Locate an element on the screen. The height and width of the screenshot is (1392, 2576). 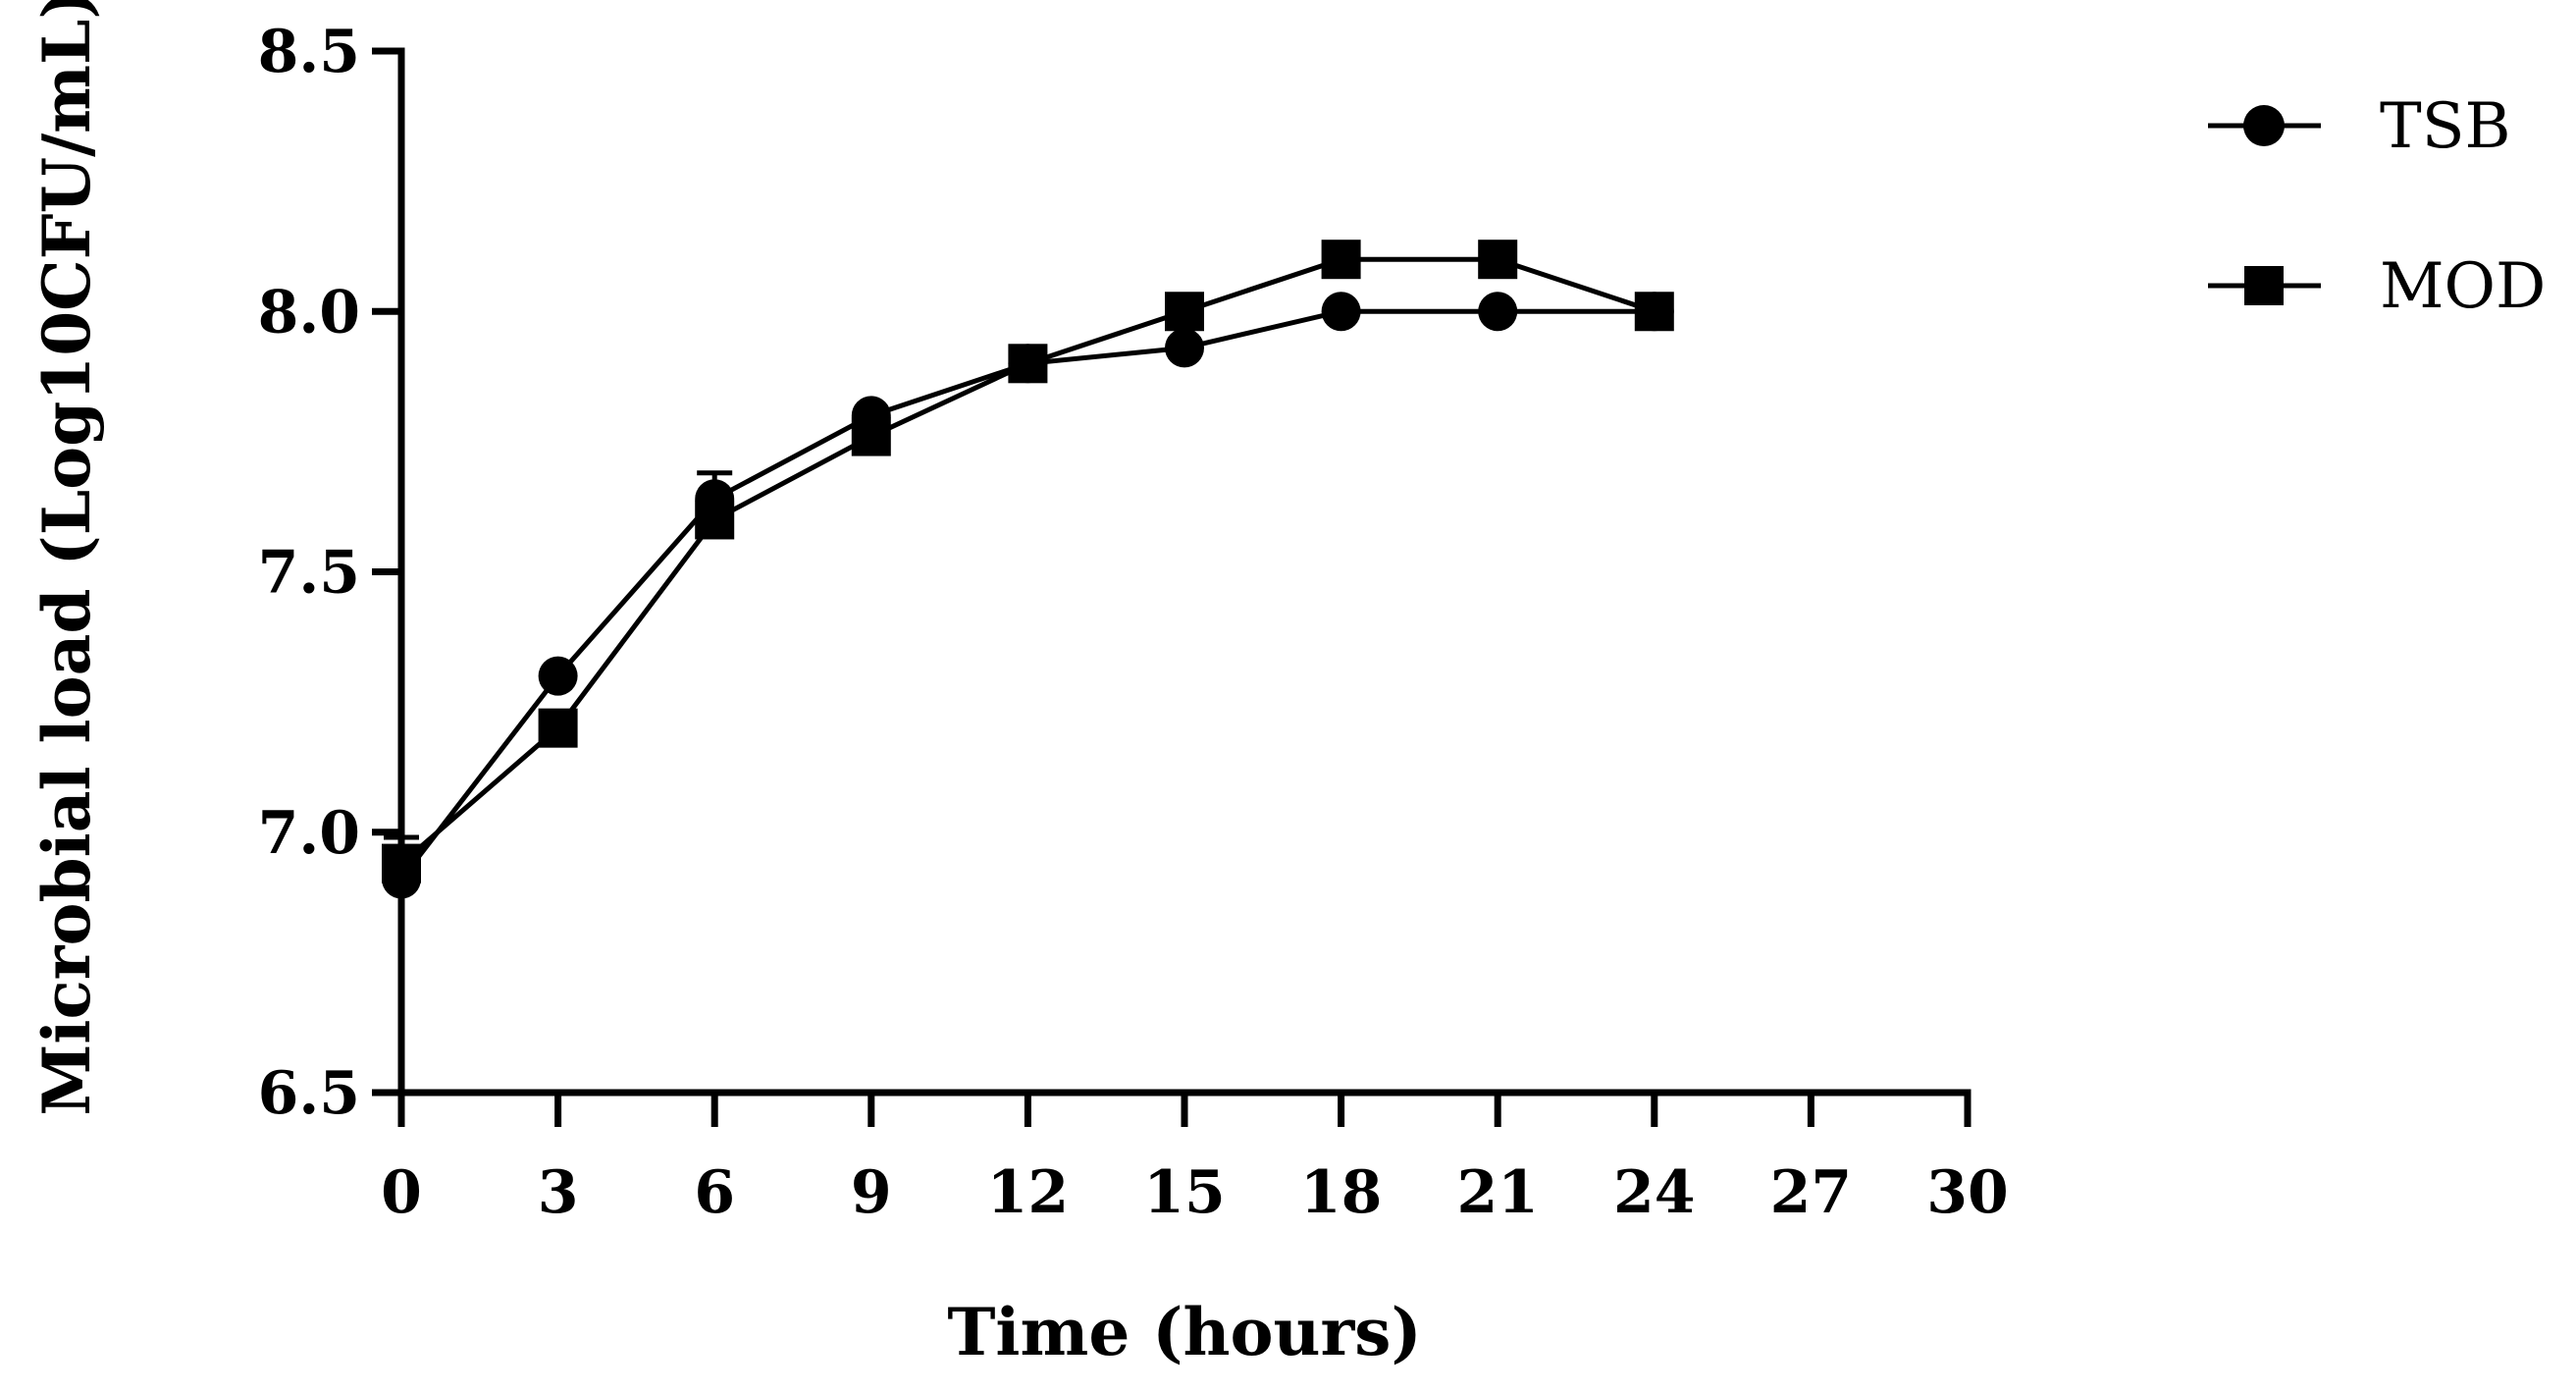
legend-label-mod: MOD is located at coordinates (2463, 287).